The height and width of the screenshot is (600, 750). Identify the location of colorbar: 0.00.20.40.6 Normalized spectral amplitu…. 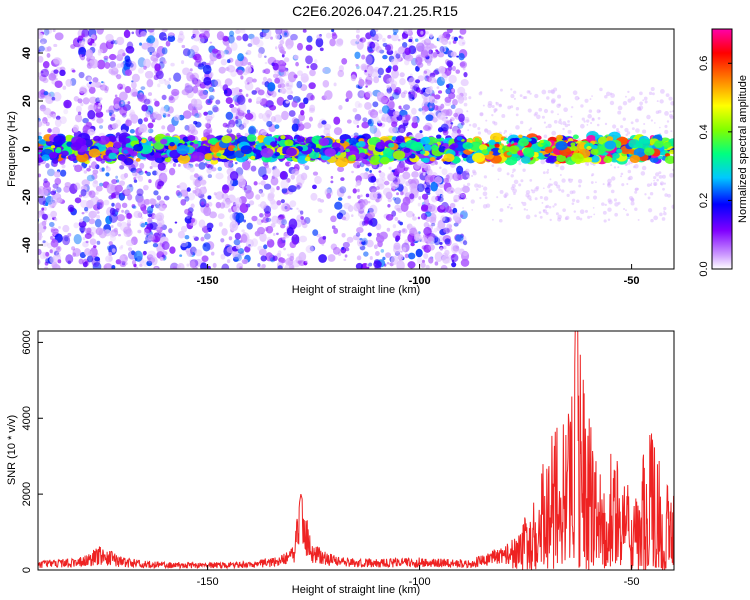
(723, 152).